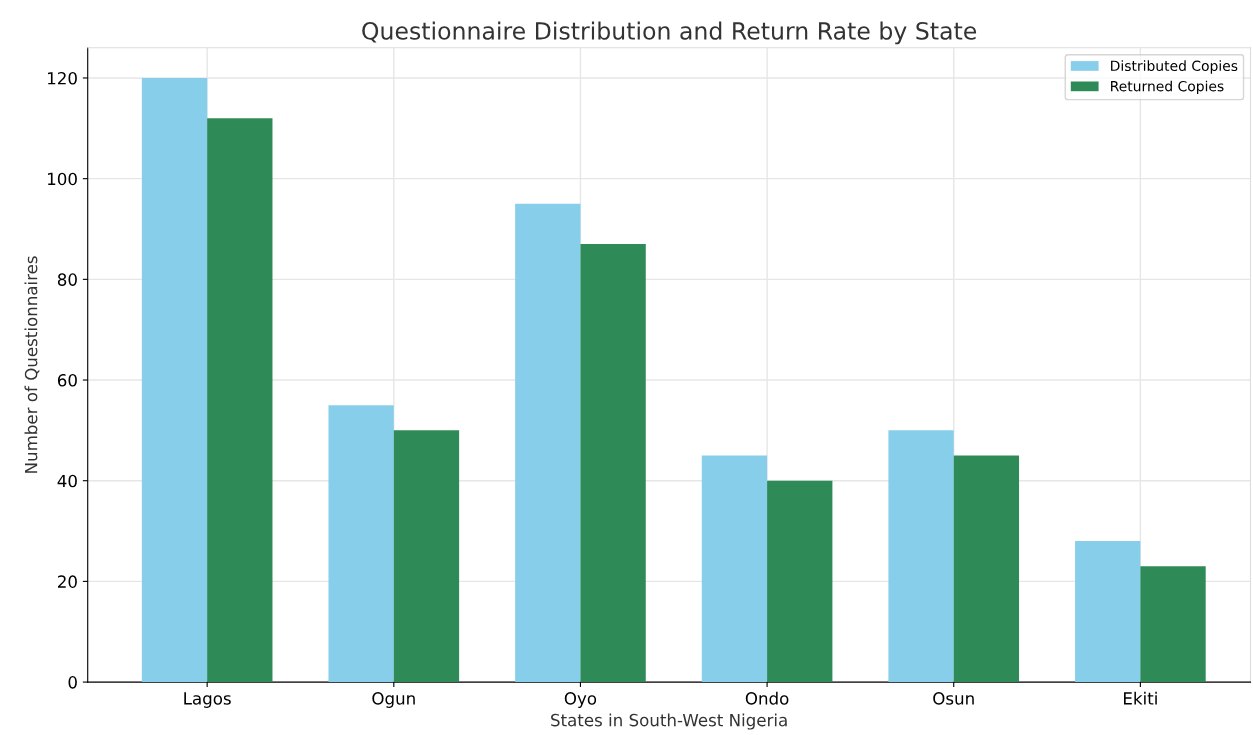 The height and width of the screenshot is (735, 1253). Describe the element at coordinates (67, 481) in the screenshot. I see `y-tick-label: 40` at that location.